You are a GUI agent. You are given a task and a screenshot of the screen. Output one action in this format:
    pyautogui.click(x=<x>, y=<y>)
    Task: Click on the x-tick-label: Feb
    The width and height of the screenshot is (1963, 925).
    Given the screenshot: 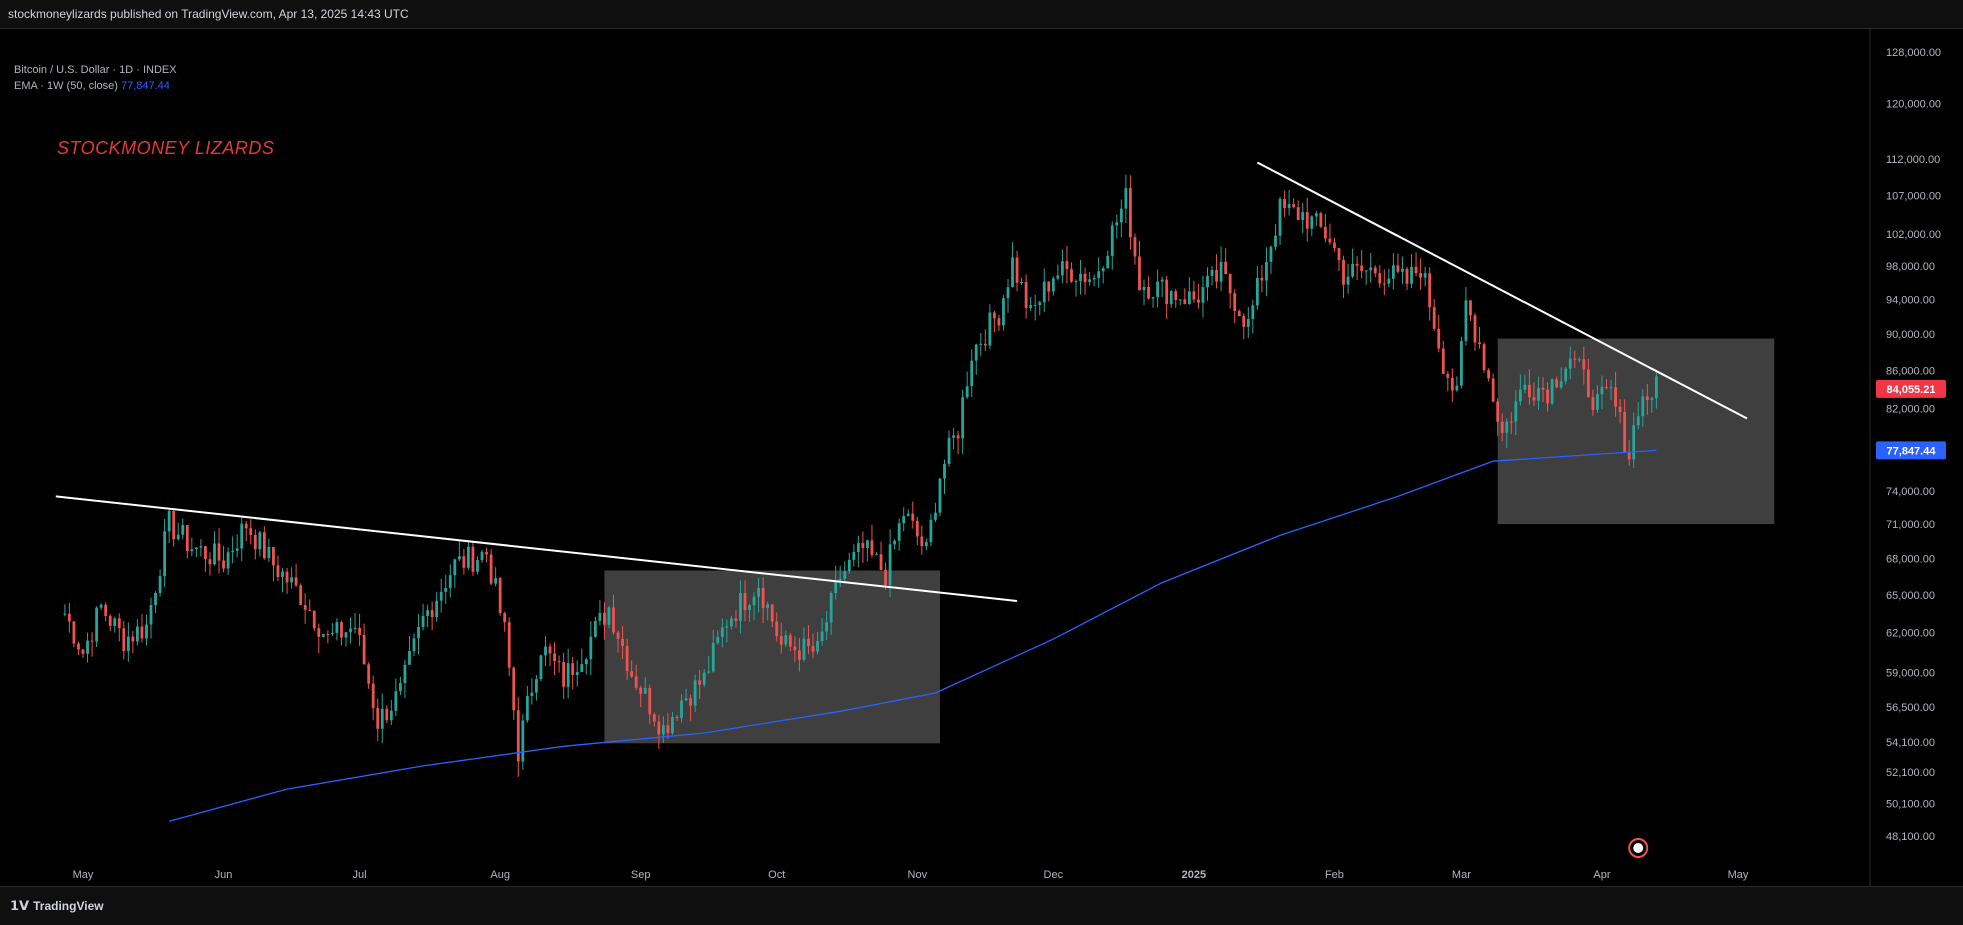 What is the action you would take?
    pyautogui.click(x=1334, y=875)
    